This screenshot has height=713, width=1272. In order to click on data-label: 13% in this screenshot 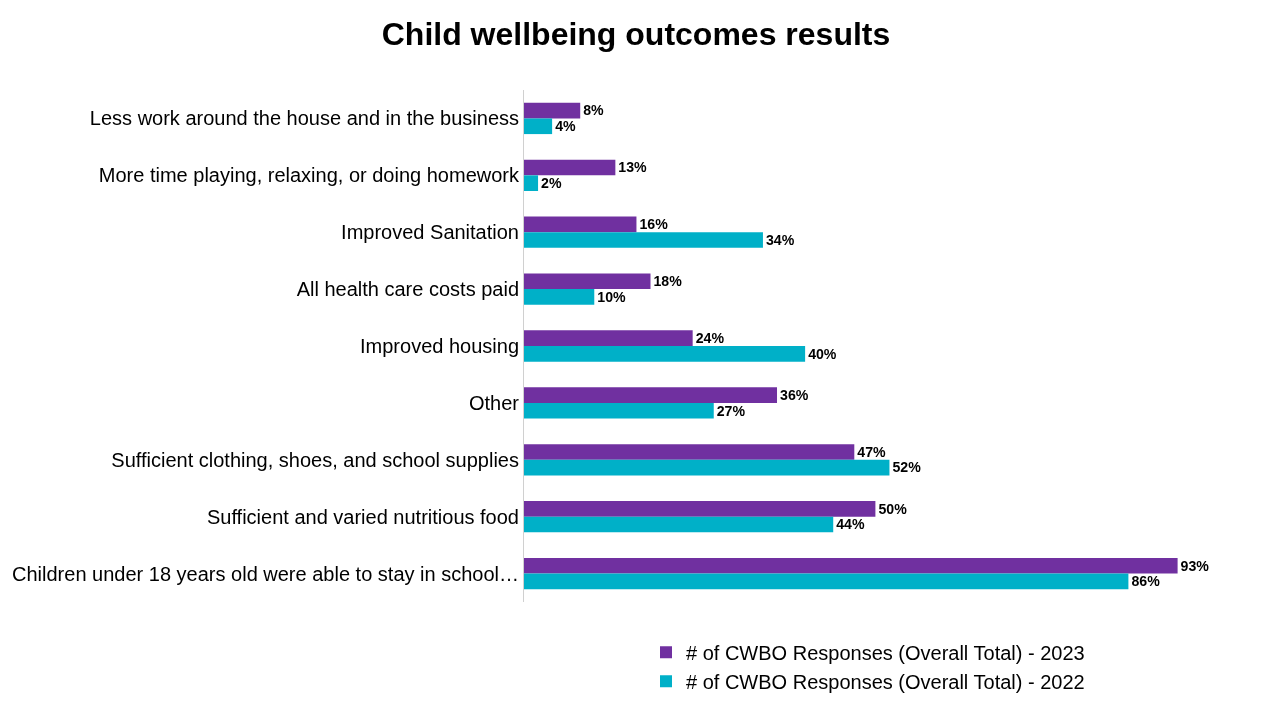, I will do `click(633, 167)`.